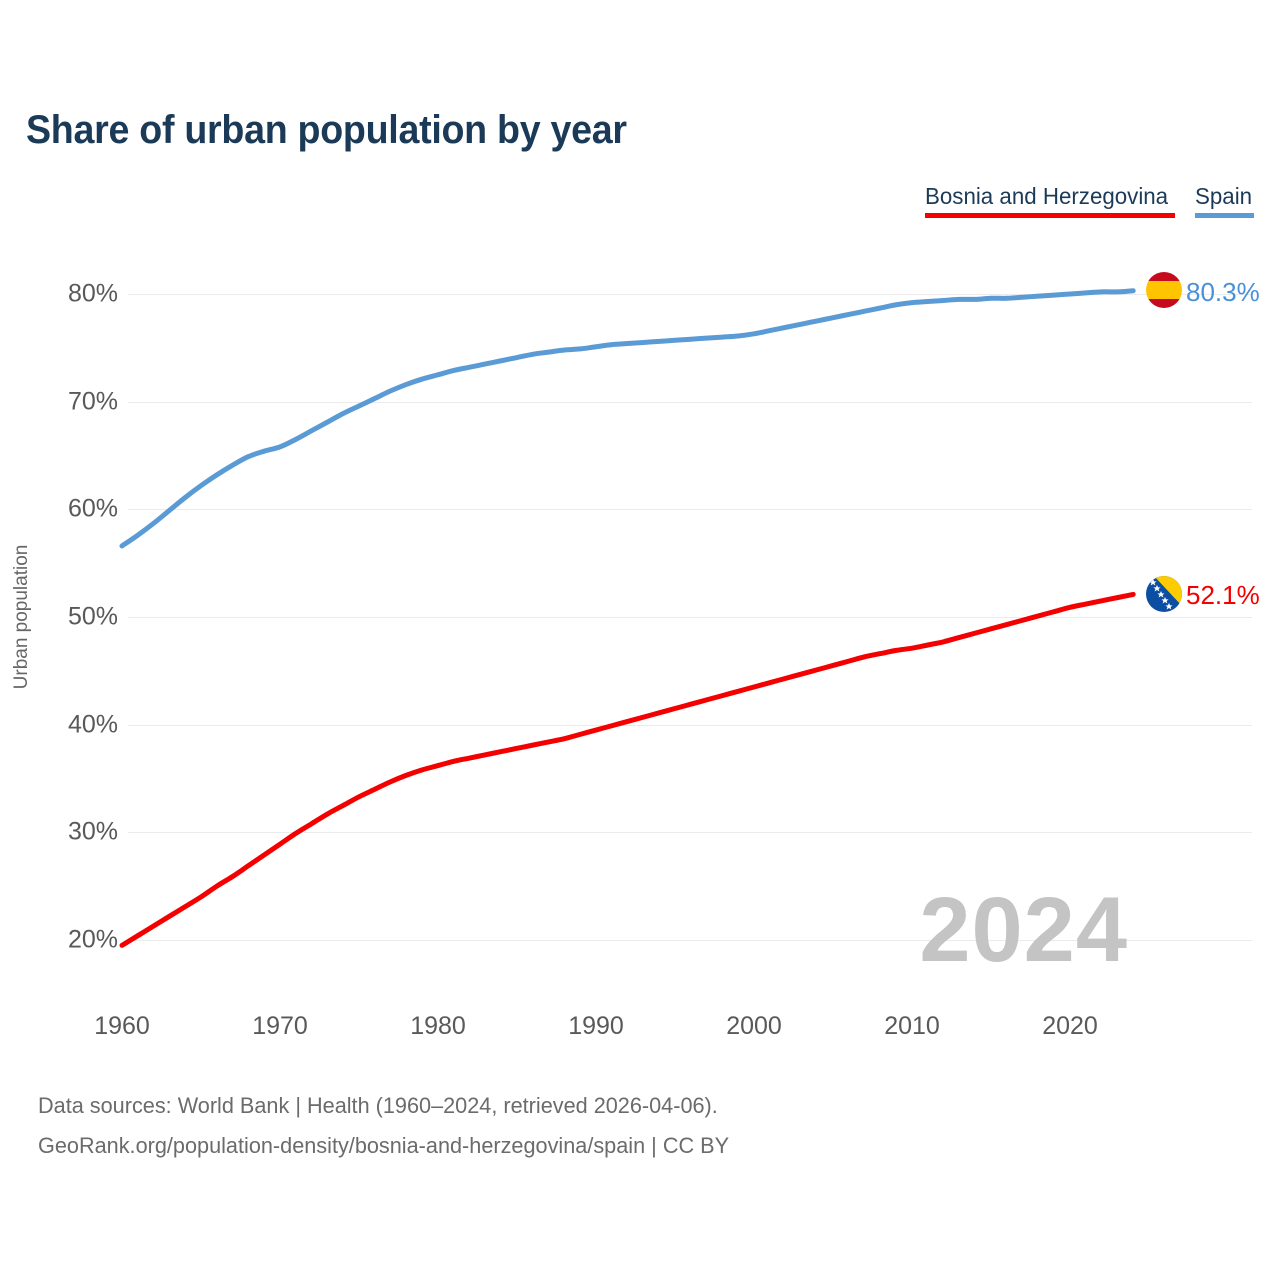 This screenshot has height=1280, width=1280. What do you see at coordinates (438, 1026) in the screenshot?
I see `x-axis-tick-label: 1980` at bounding box center [438, 1026].